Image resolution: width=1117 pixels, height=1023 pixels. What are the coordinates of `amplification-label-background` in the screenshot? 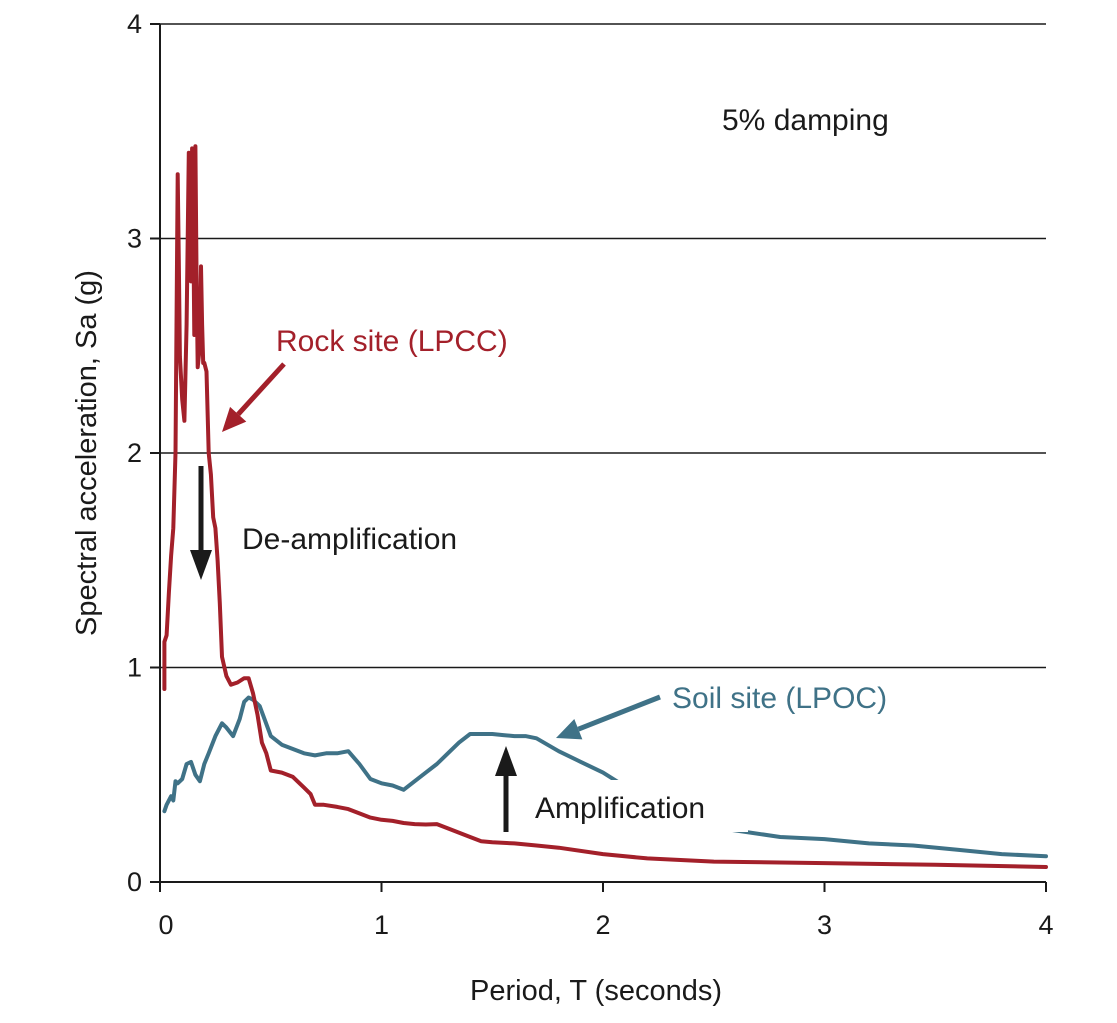 It's located at (635, 806).